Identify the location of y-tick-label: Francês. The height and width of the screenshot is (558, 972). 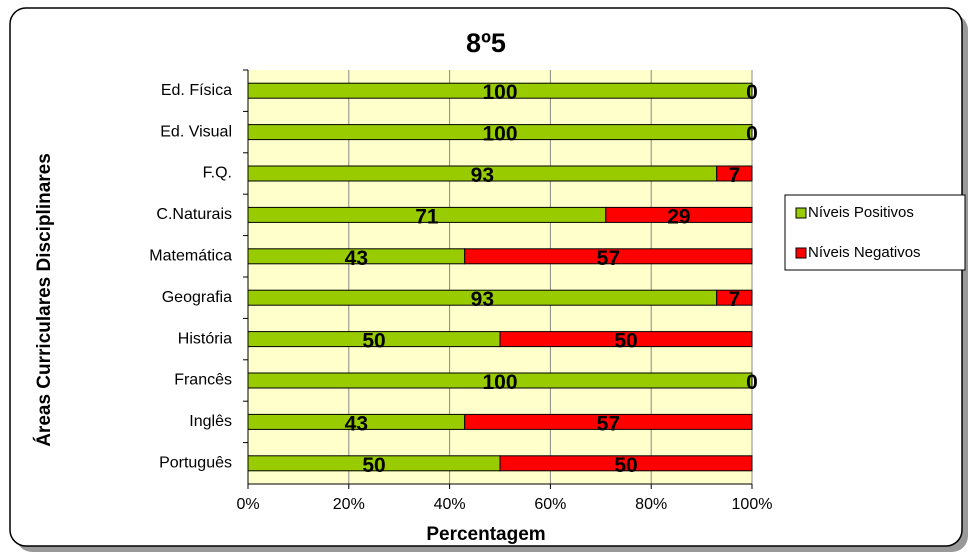
(203, 380).